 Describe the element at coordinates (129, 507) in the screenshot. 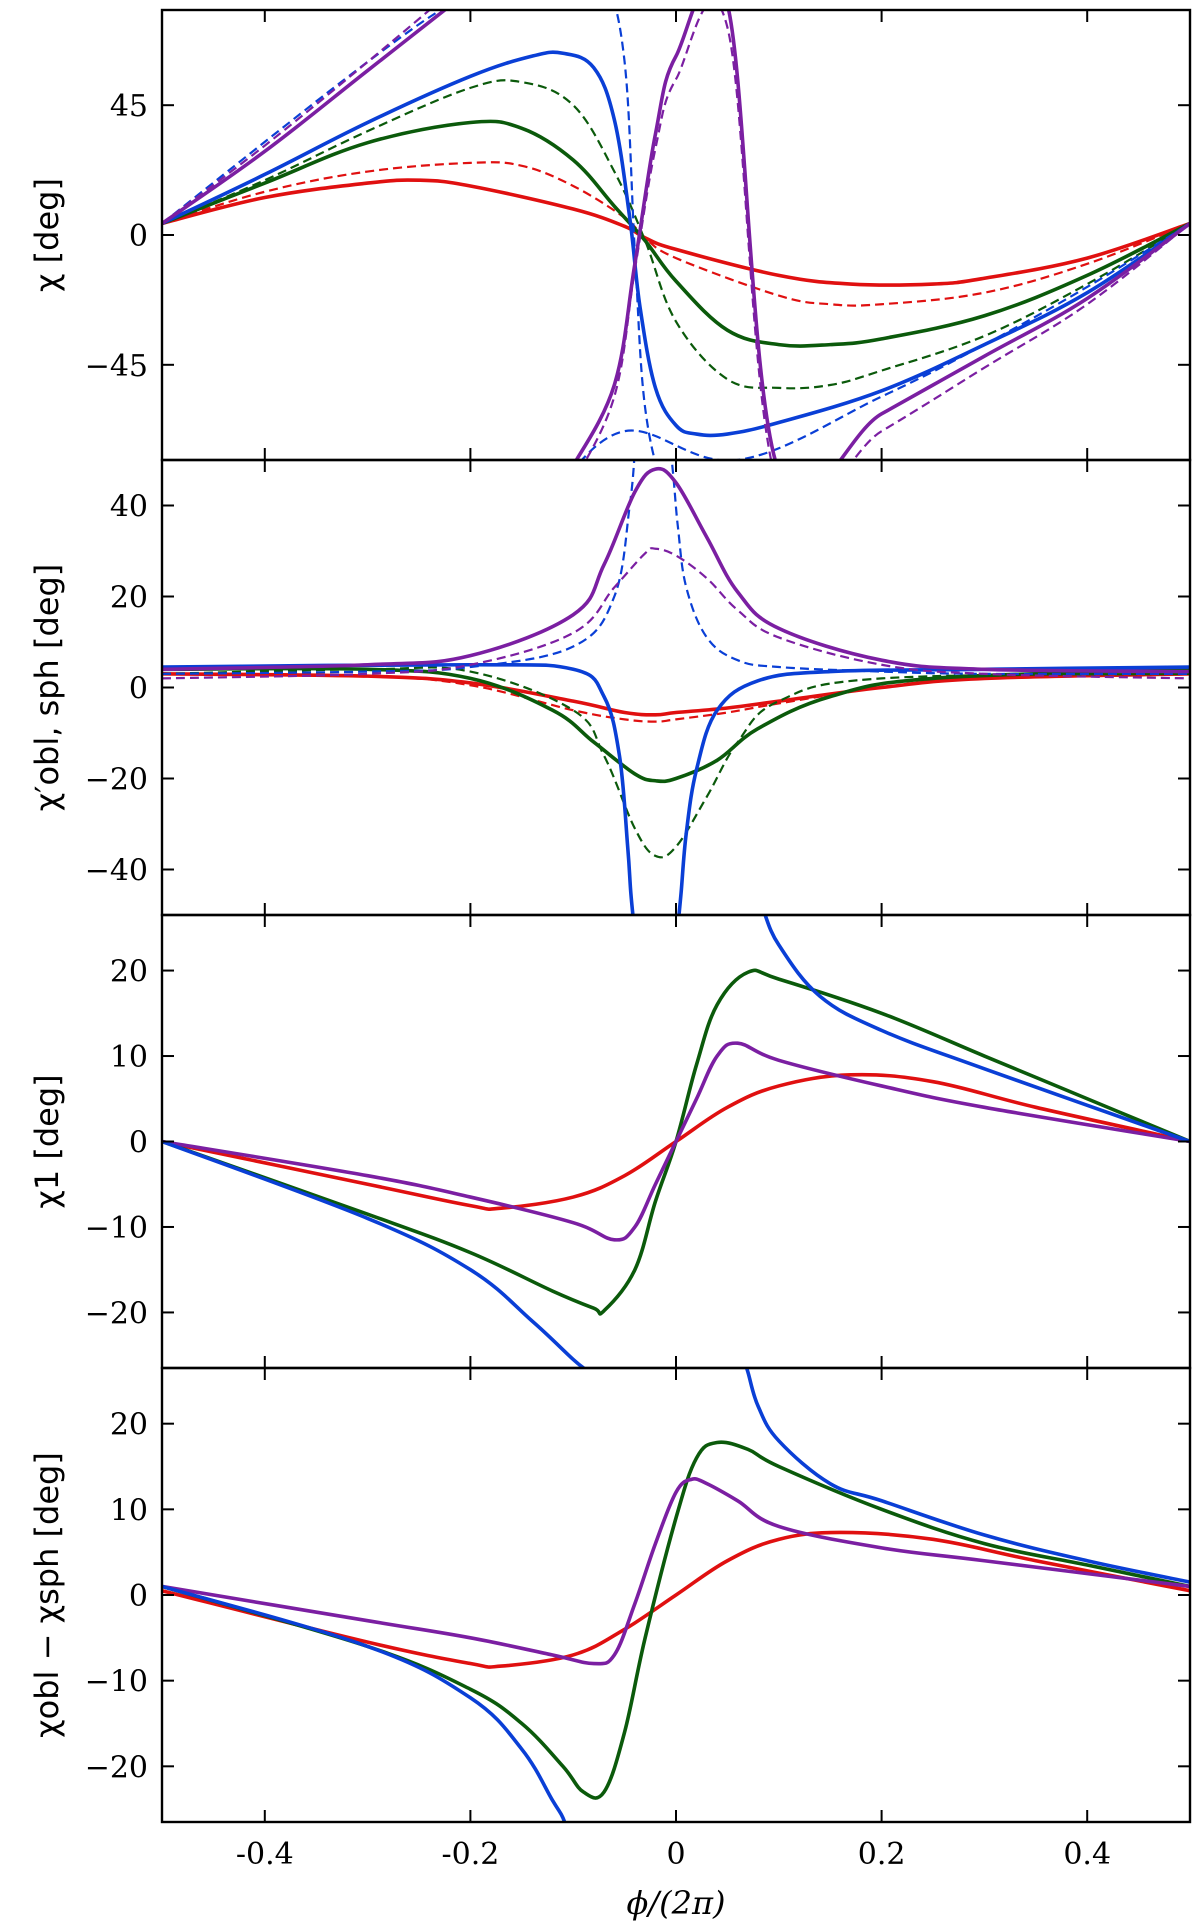

I see `y-tick-label: 40` at that location.